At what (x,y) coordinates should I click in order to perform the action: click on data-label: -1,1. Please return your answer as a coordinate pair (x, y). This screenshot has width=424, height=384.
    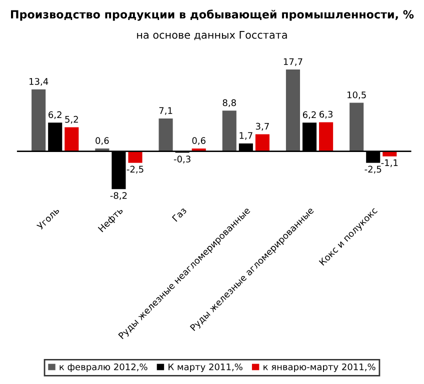
    Looking at the image, I should click on (389, 163).